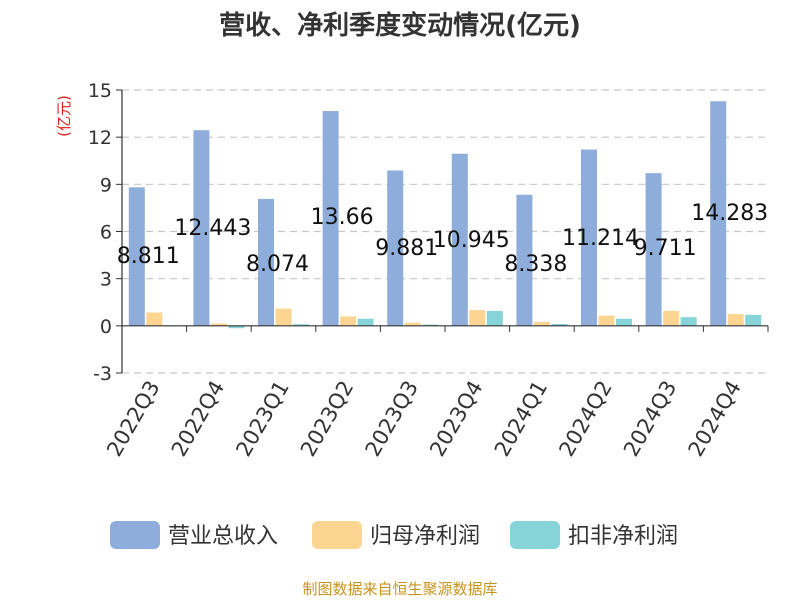  Describe the element at coordinates (64, 116) in the screenshot. I see `y-axis-unit: (亿元)` at that location.